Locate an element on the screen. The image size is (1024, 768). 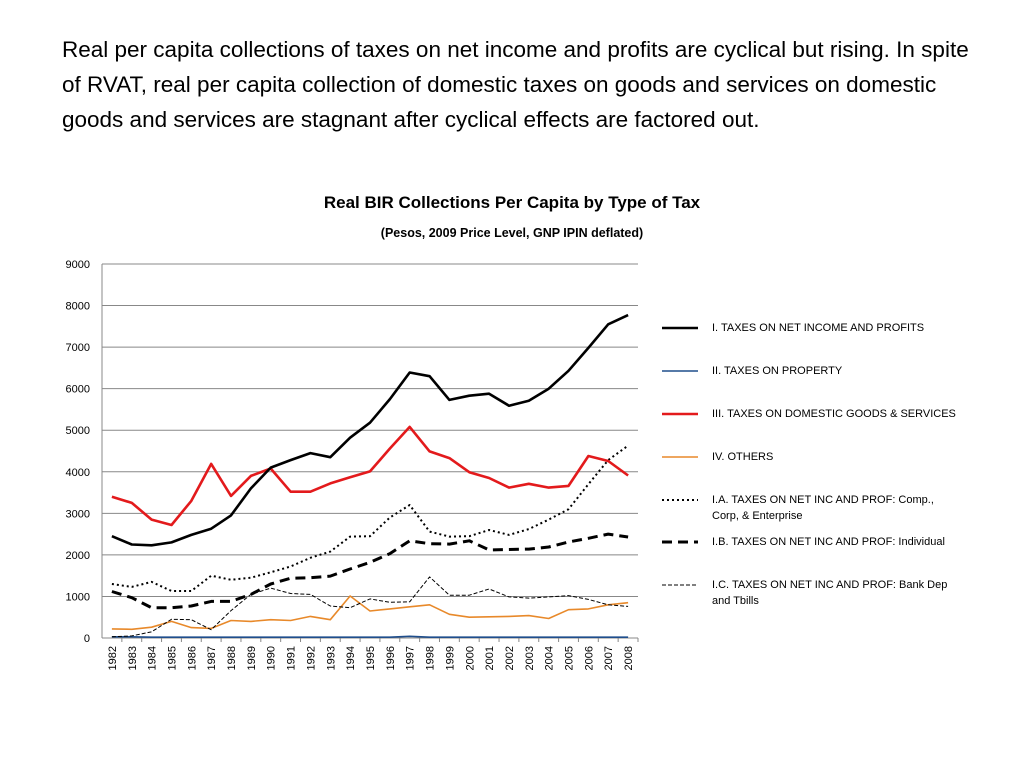
x-tick-label: 2005 is located at coordinates (570, 658).